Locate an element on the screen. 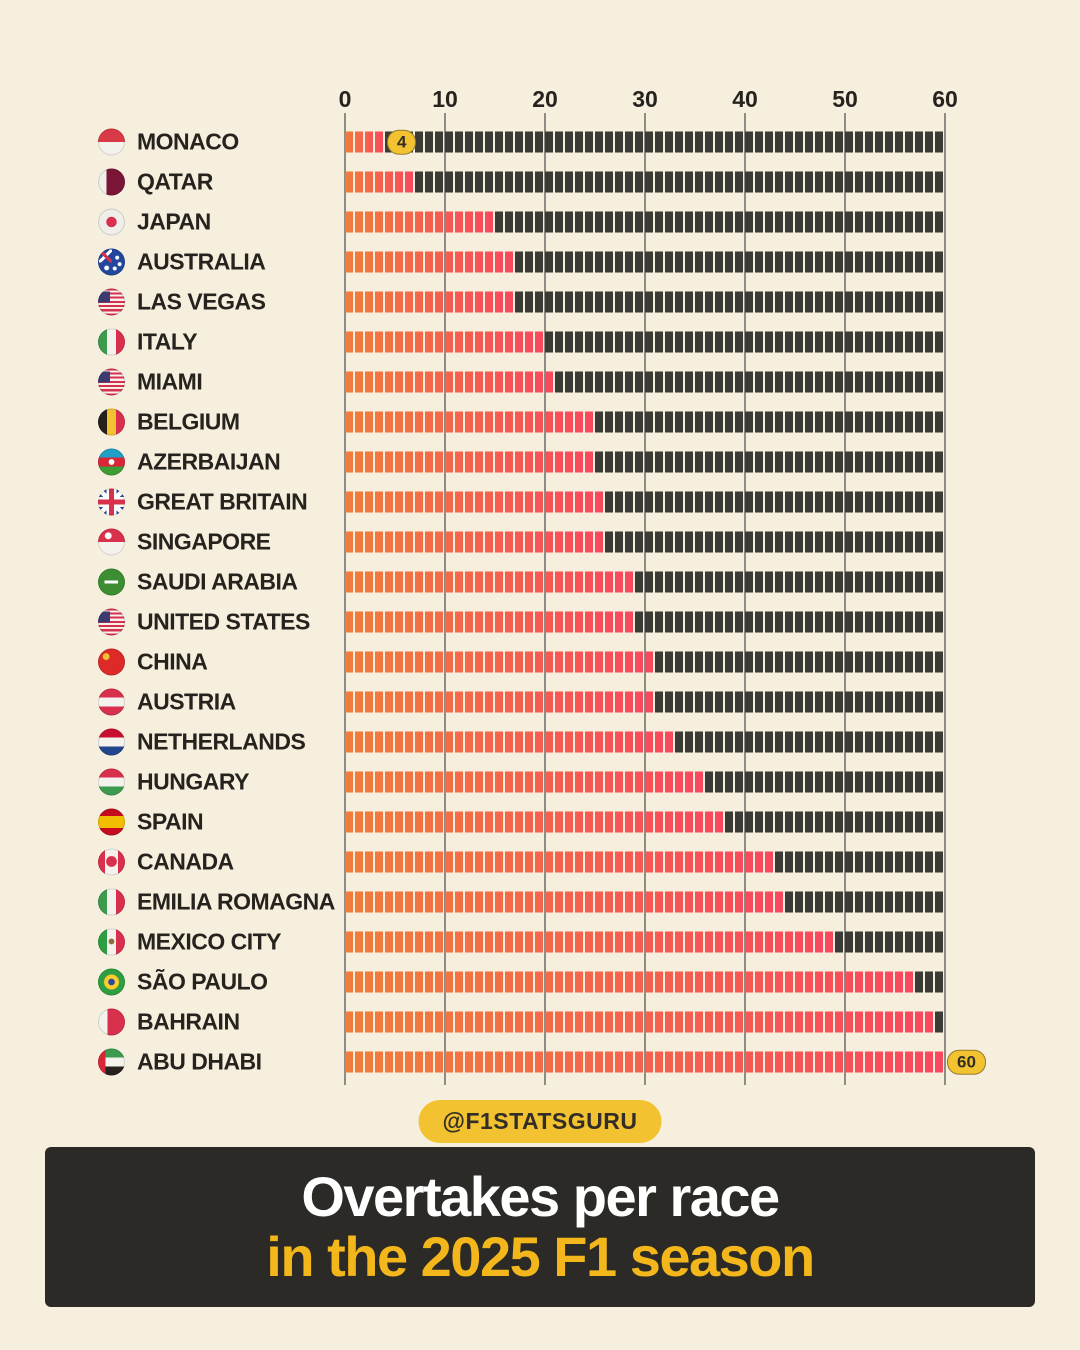  chart-row: HUNGARY is located at coordinates (540, 782).